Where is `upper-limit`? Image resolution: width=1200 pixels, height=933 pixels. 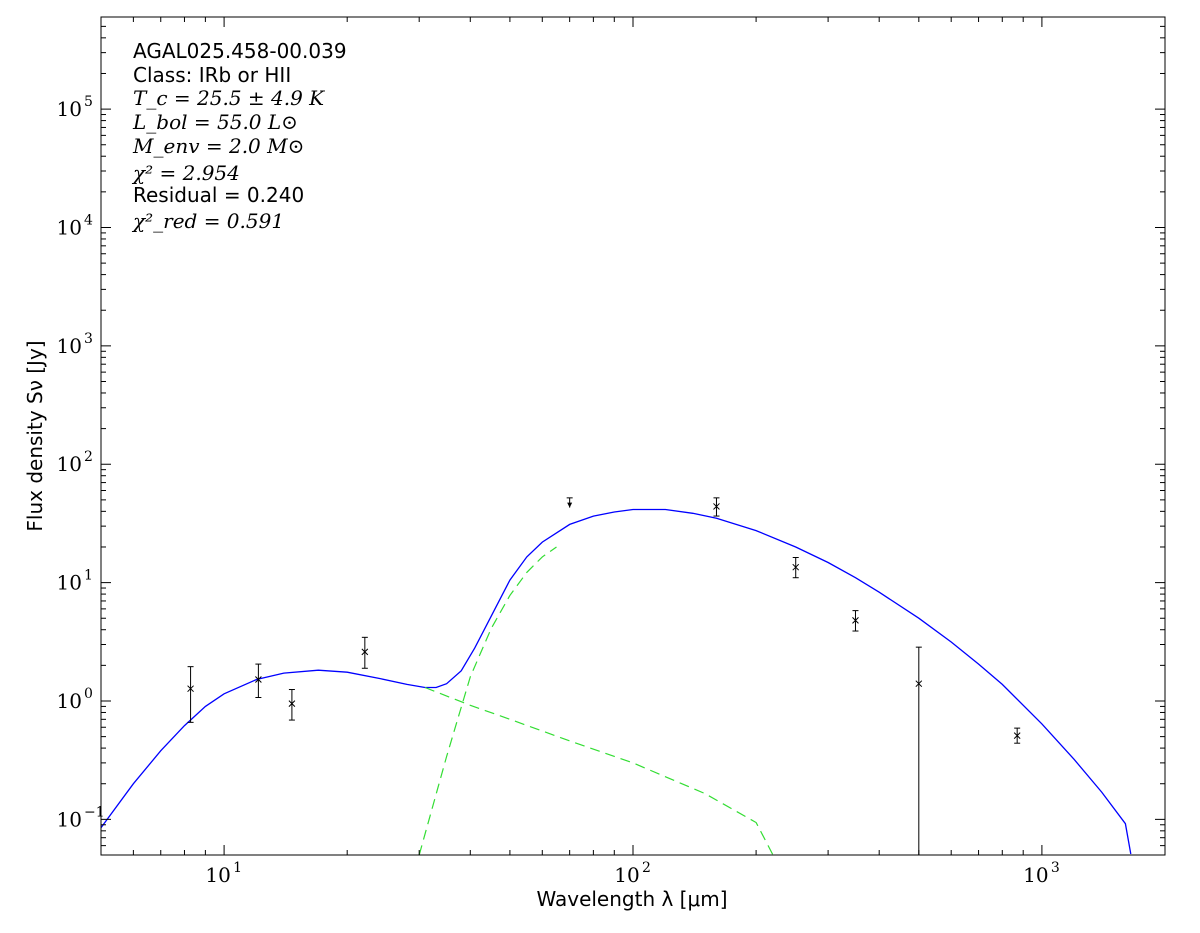
upper-limit is located at coordinates (569, 502).